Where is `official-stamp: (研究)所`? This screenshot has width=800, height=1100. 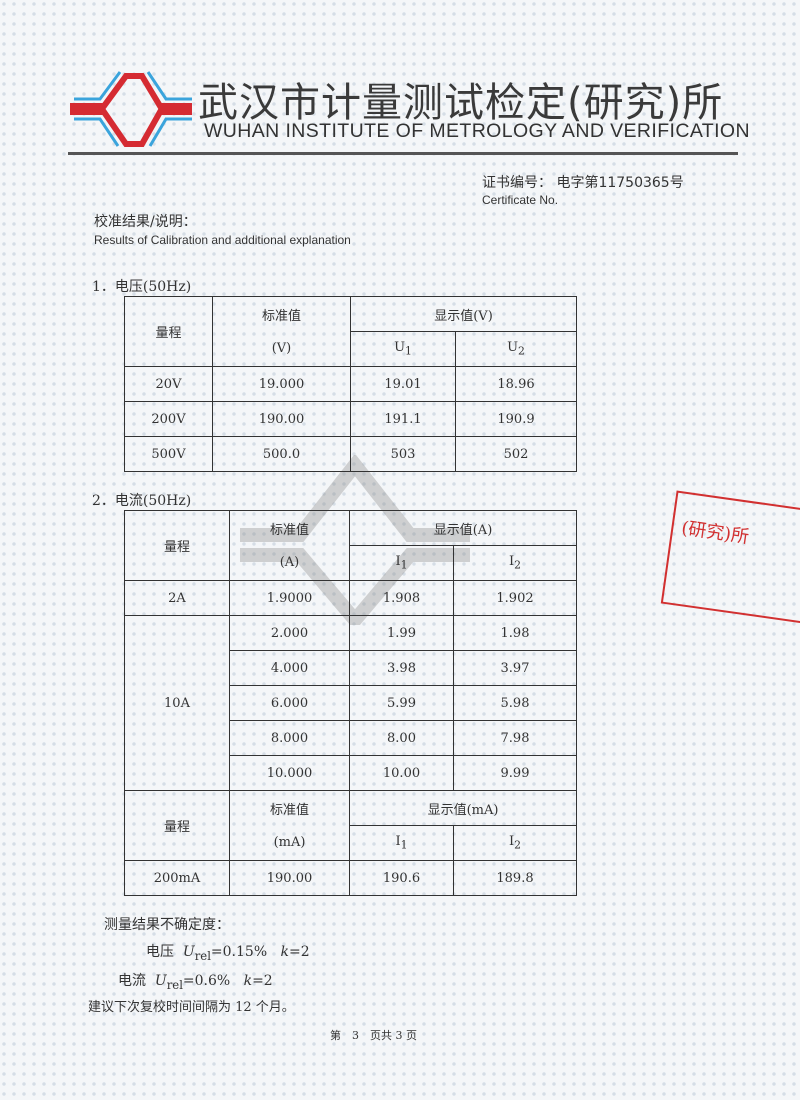 official-stamp: (研究)所 is located at coordinates (730, 557).